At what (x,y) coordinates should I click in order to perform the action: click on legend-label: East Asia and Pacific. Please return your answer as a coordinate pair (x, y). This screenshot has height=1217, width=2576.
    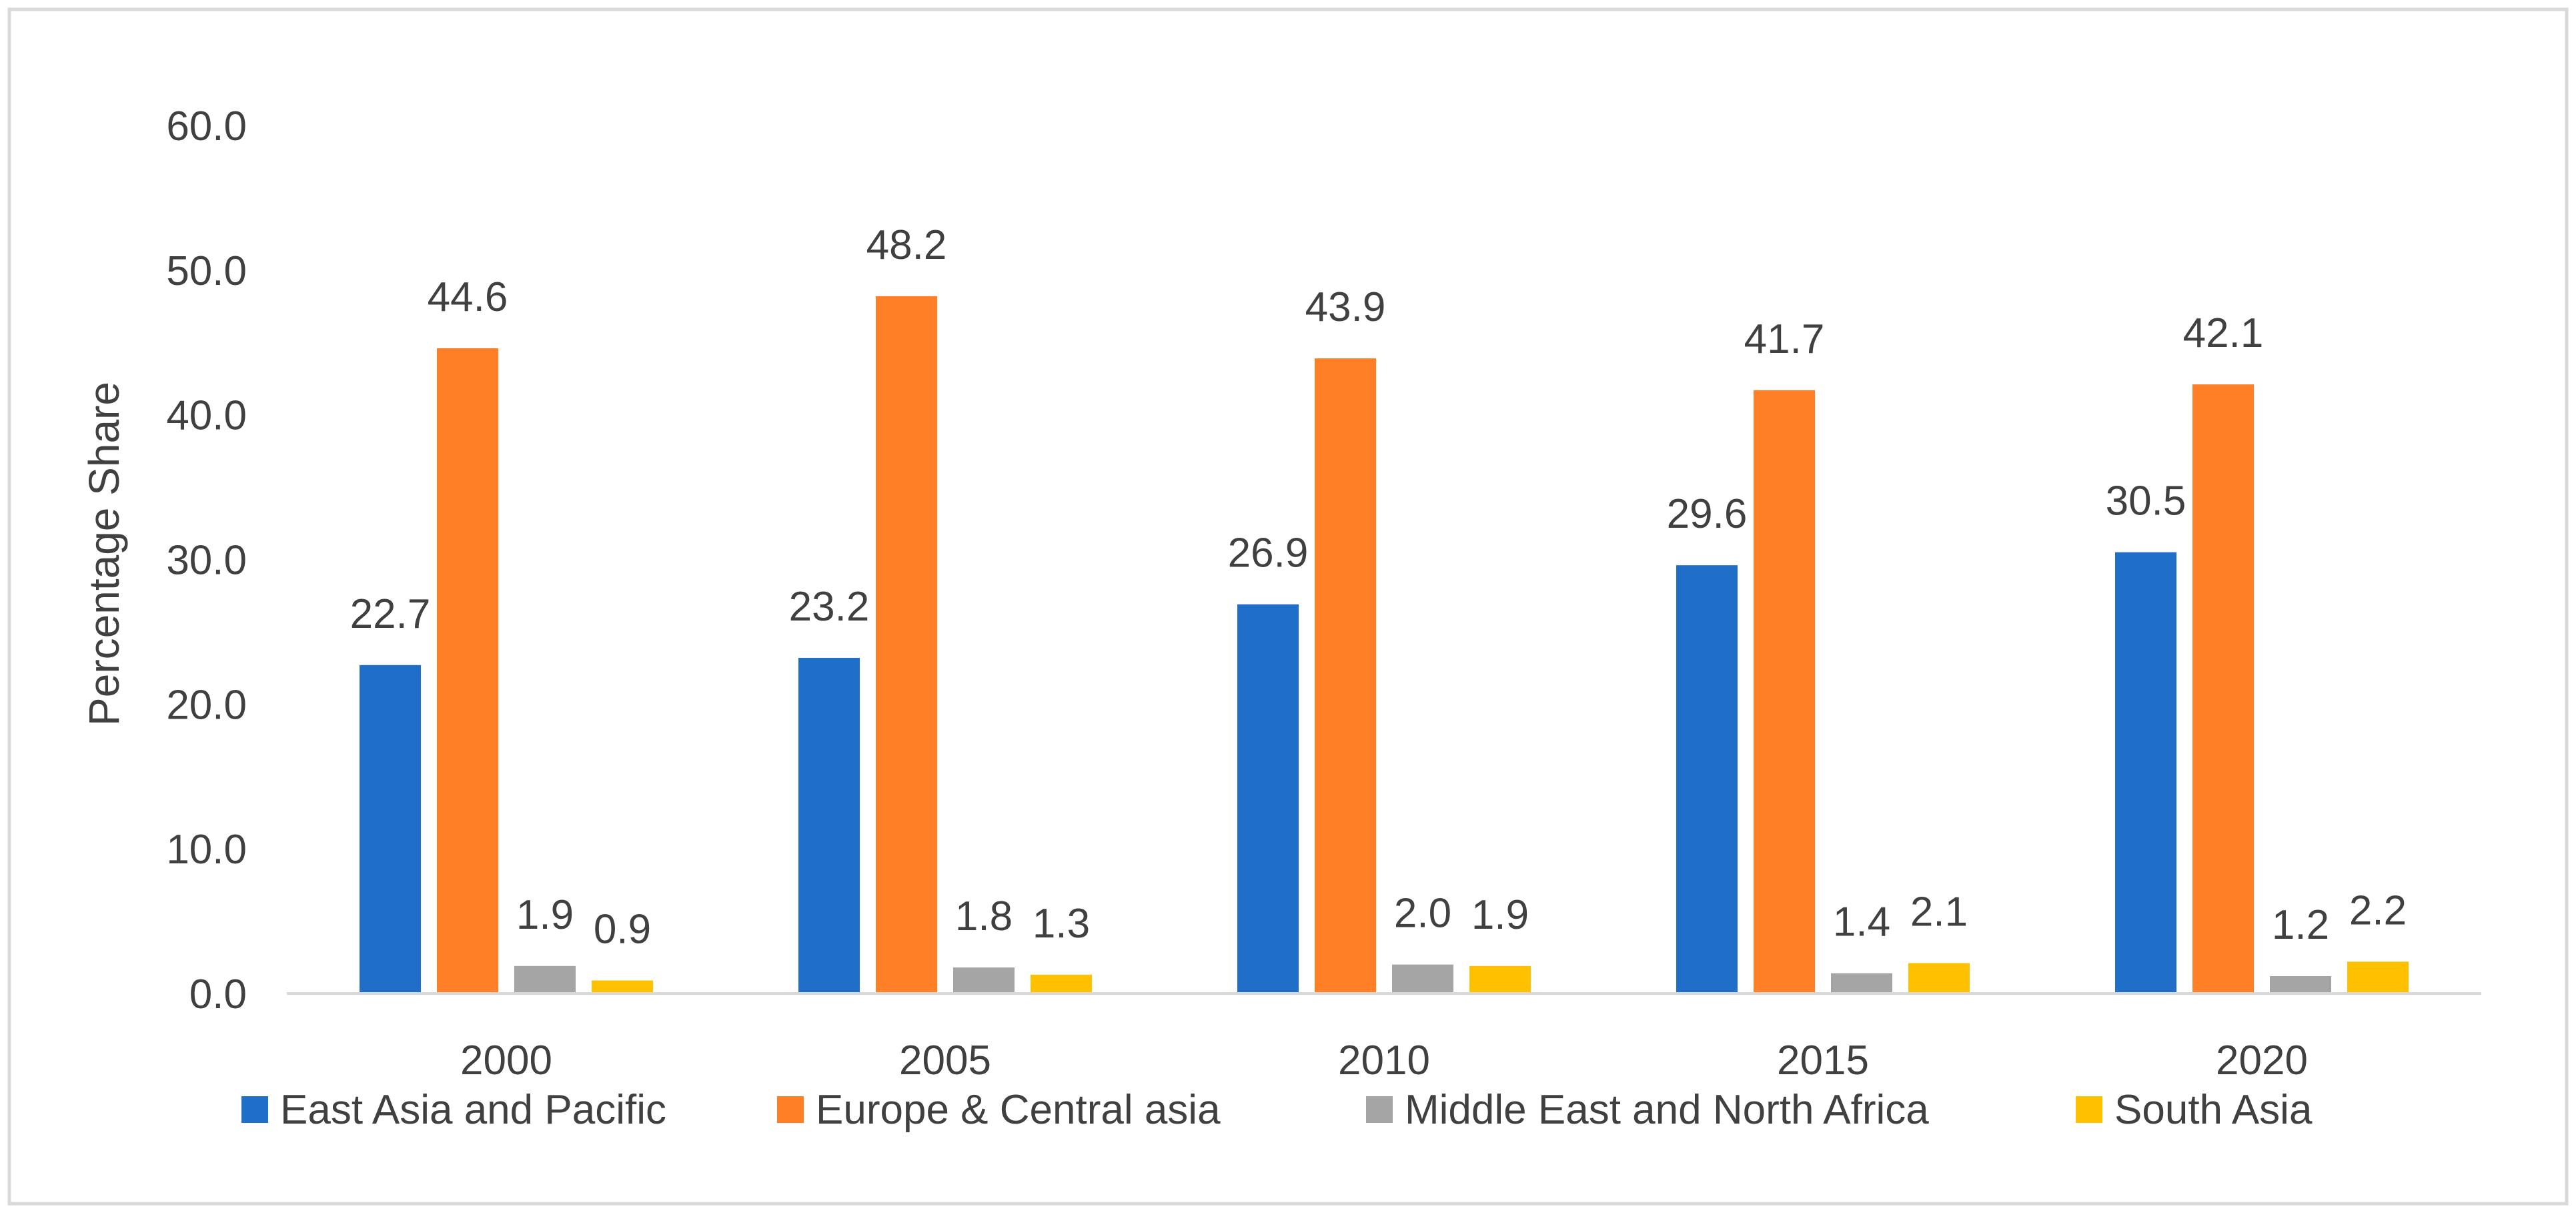
    Looking at the image, I should click on (473, 1110).